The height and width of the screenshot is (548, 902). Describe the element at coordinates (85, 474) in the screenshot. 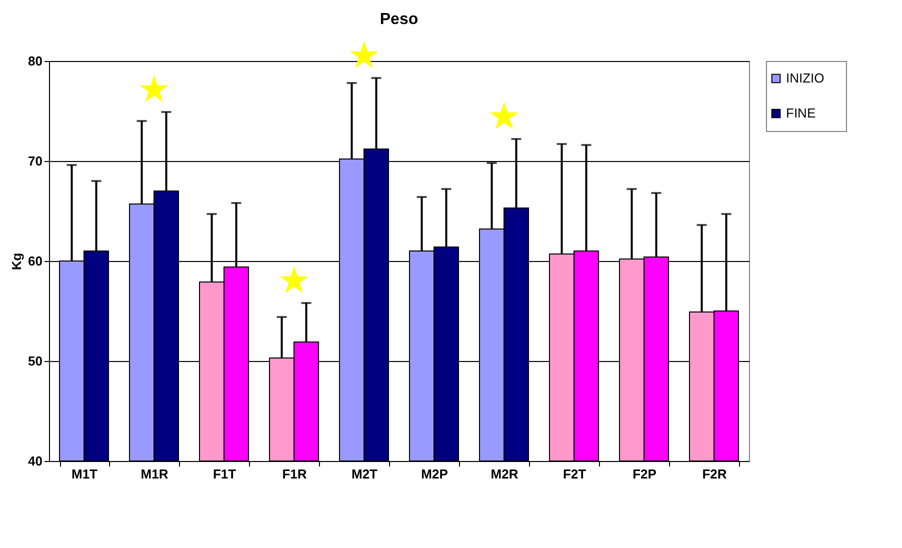

I see `x-tick-label: M1T` at that location.